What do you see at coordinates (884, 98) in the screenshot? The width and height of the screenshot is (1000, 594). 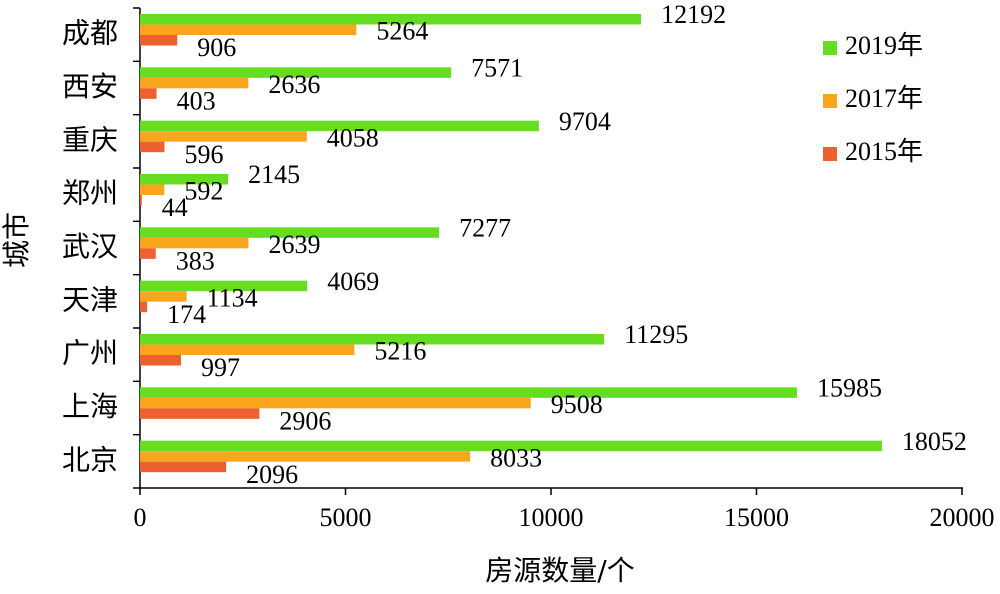 I see `legend-label: 2017年` at bounding box center [884, 98].